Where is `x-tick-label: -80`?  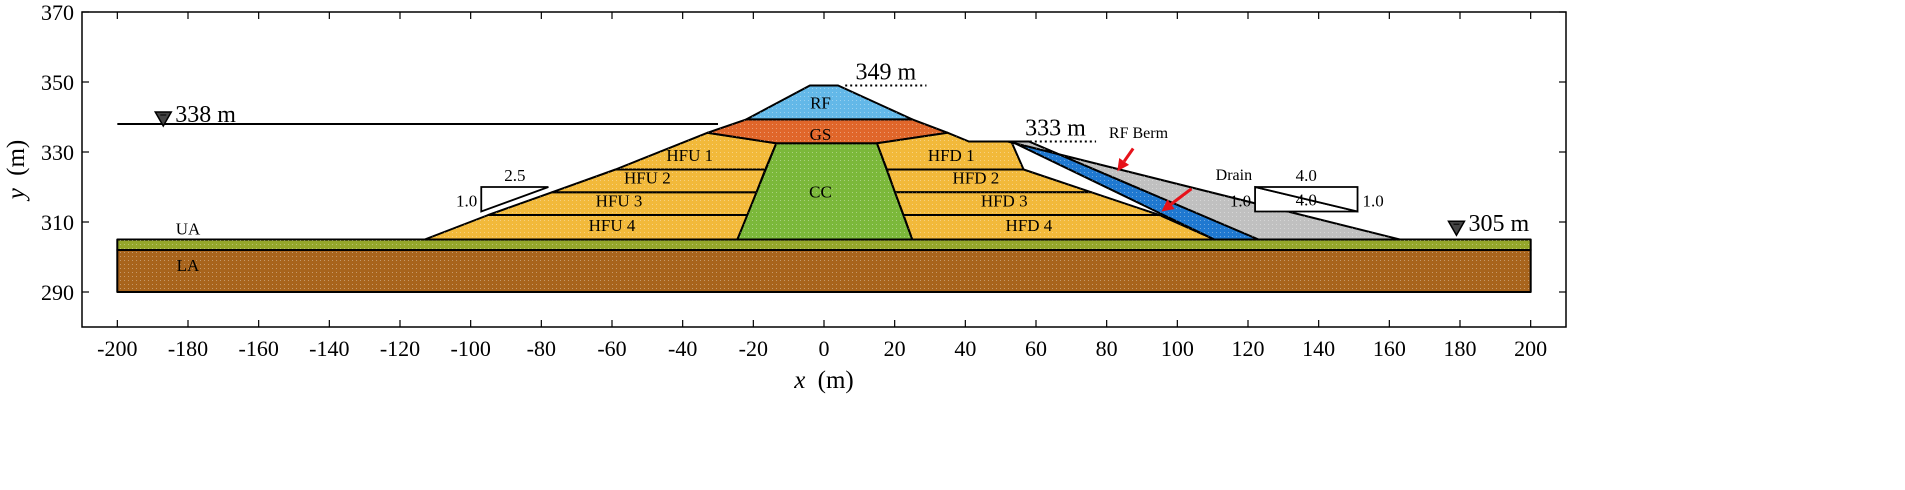
x-tick-label: -80 is located at coordinates (541, 348).